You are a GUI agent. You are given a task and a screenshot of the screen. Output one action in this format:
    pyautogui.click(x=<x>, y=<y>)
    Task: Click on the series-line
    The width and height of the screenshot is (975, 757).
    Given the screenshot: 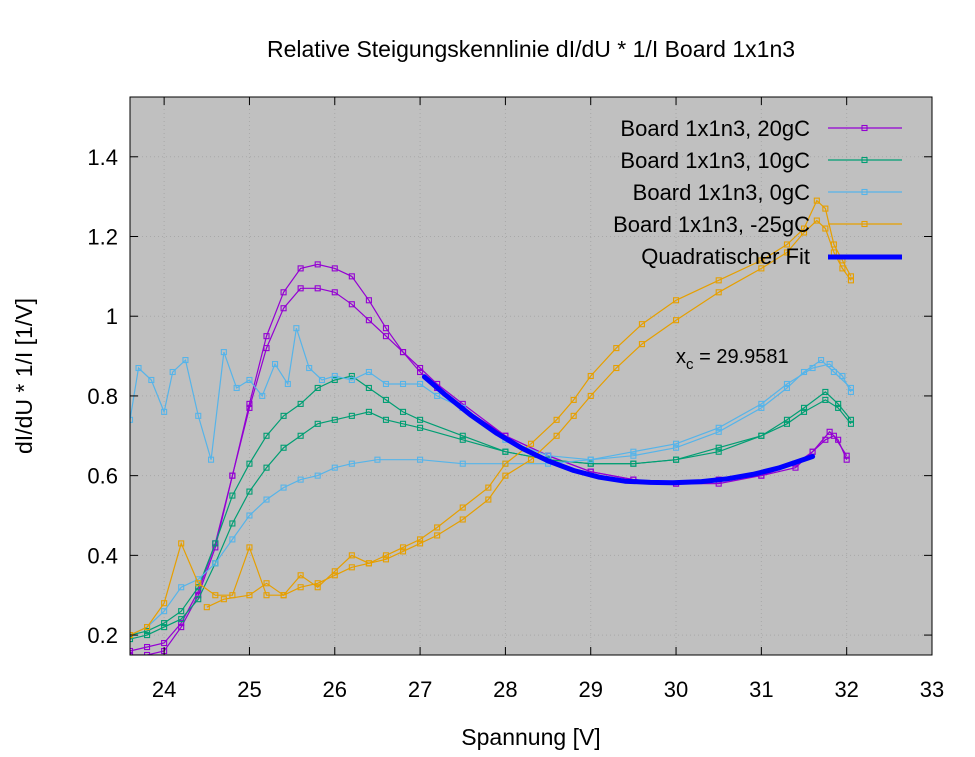 What is the action you would take?
    pyautogui.click(x=491, y=394)
    